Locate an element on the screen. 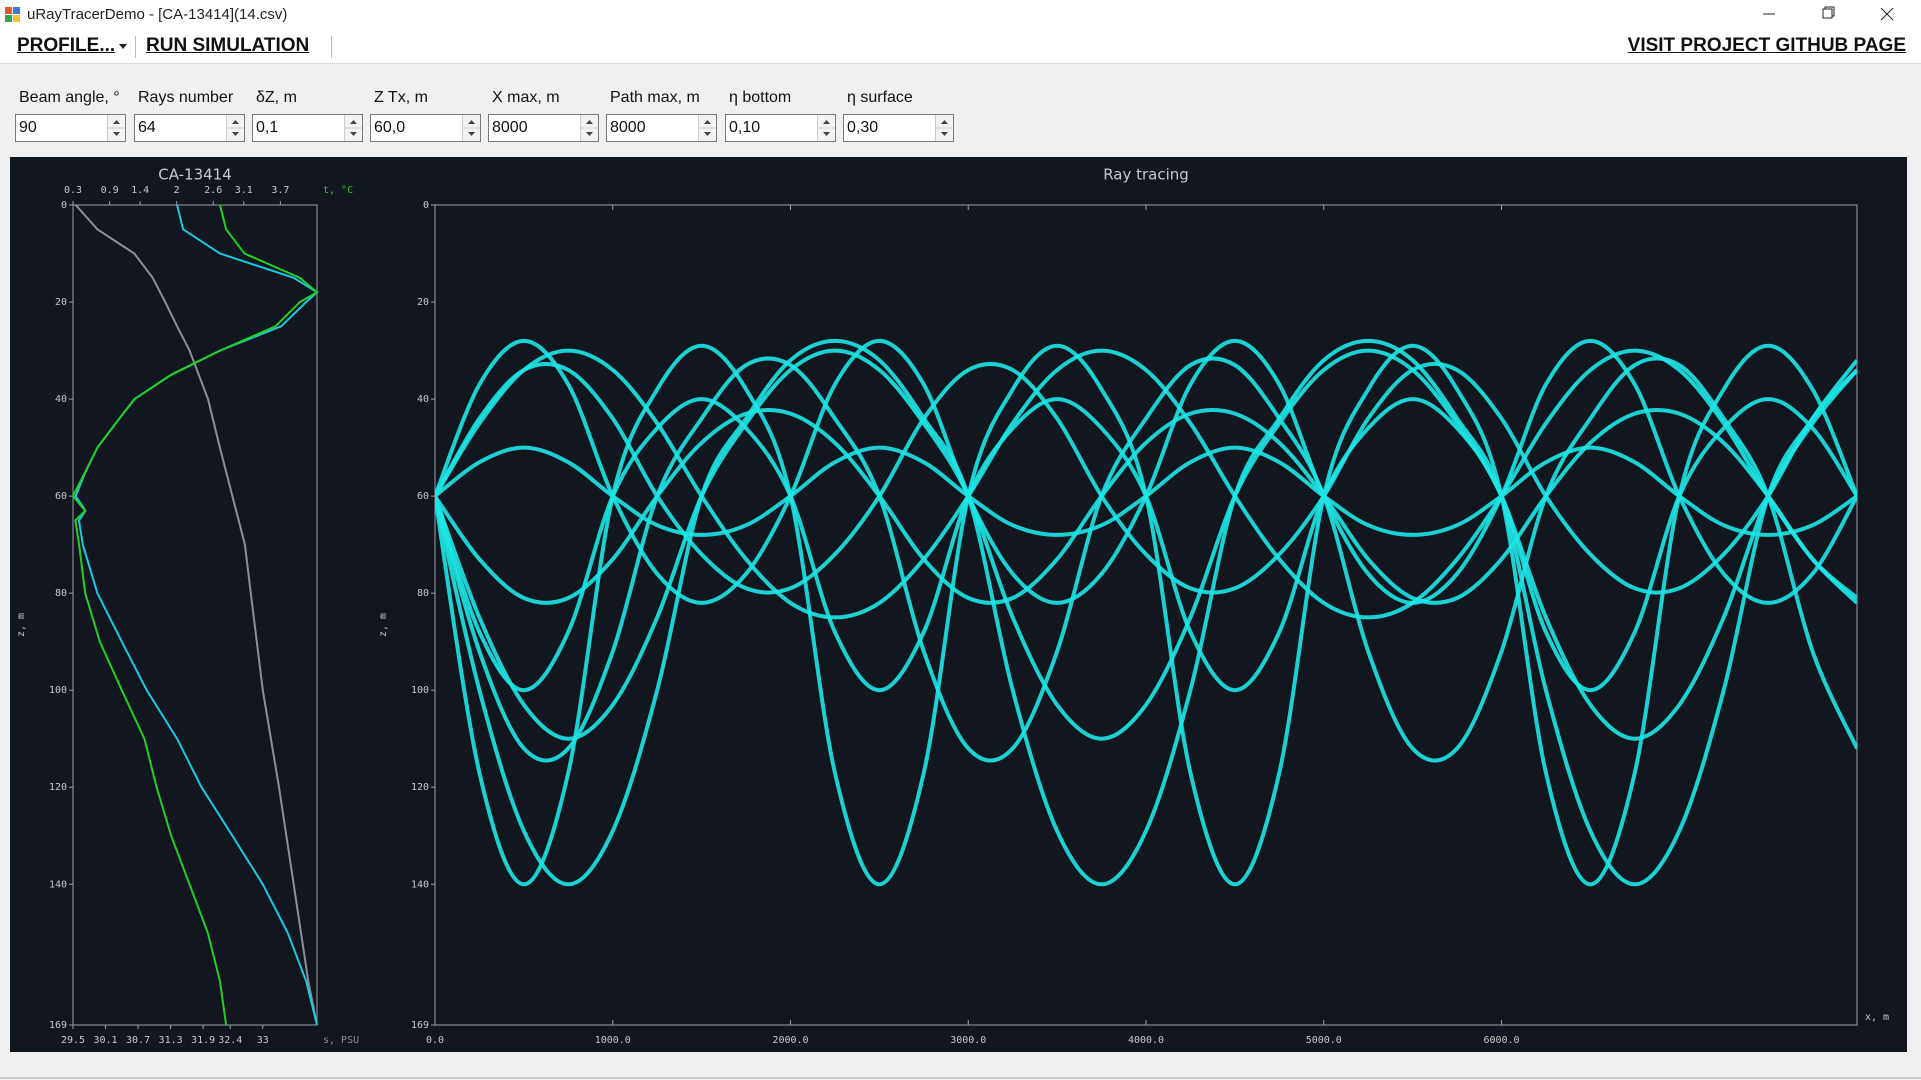  x-tick-label: 30.7 is located at coordinates (138, 1040).